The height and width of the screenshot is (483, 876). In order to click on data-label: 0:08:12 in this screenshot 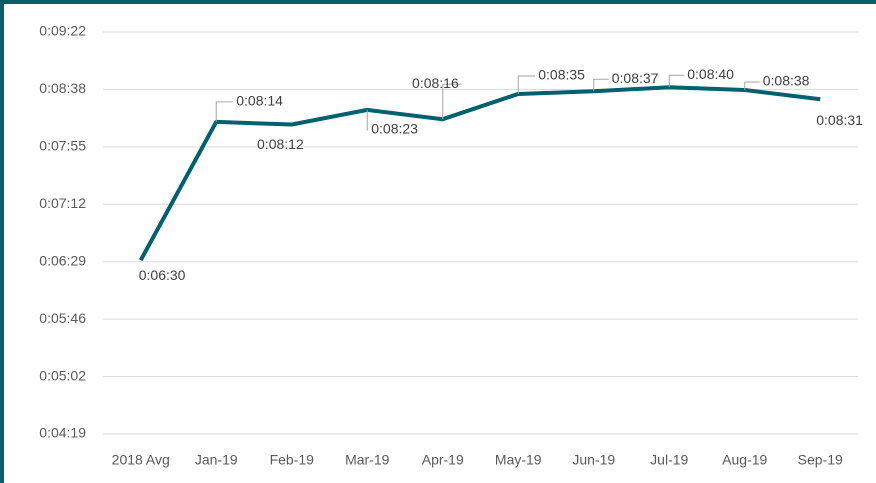, I will do `click(280, 144)`.